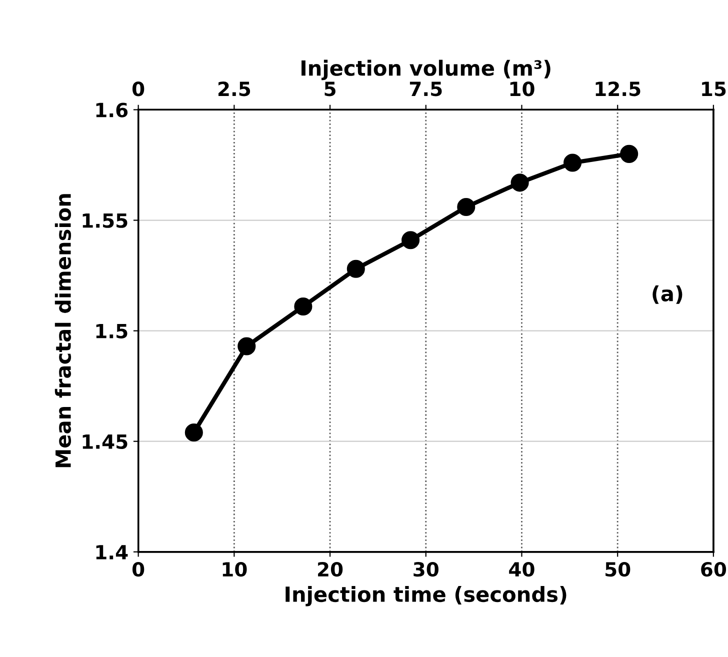 This screenshot has width=728, height=657. What do you see at coordinates (234, 89) in the screenshot?
I see `x2-tick-label: 2.5` at bounding box center [234, 89].